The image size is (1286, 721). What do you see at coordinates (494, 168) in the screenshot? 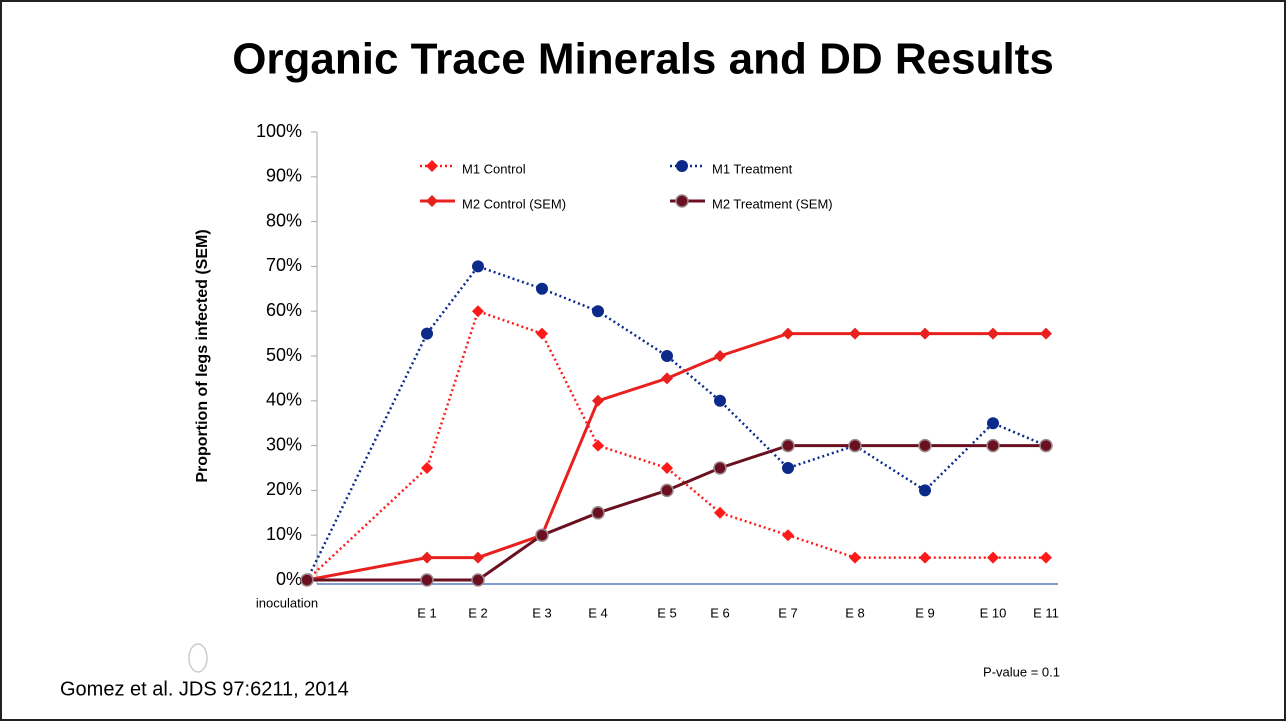
I see `legend-label: M1 Control` at bounding box center [494, 168].